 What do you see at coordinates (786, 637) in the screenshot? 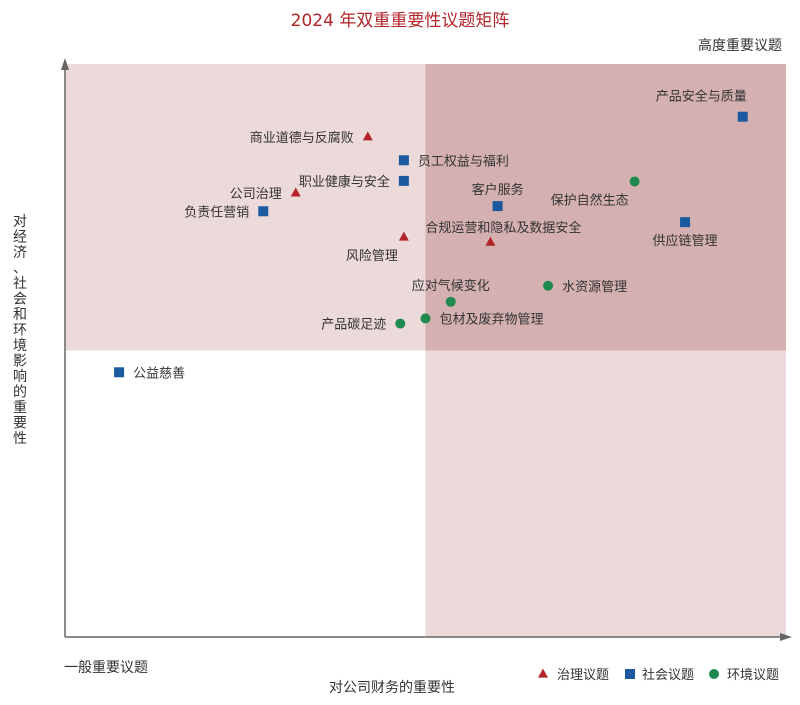
I see `x-axis-arrow` at bounding box center [786, 637].